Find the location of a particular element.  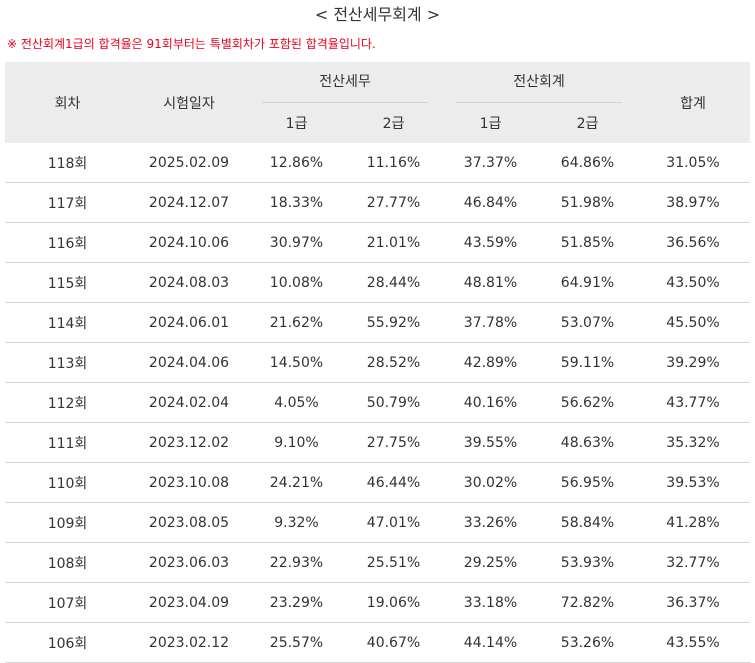

cell-tax-grade1-rate: 25.57% is located at coordinates (296, 642).